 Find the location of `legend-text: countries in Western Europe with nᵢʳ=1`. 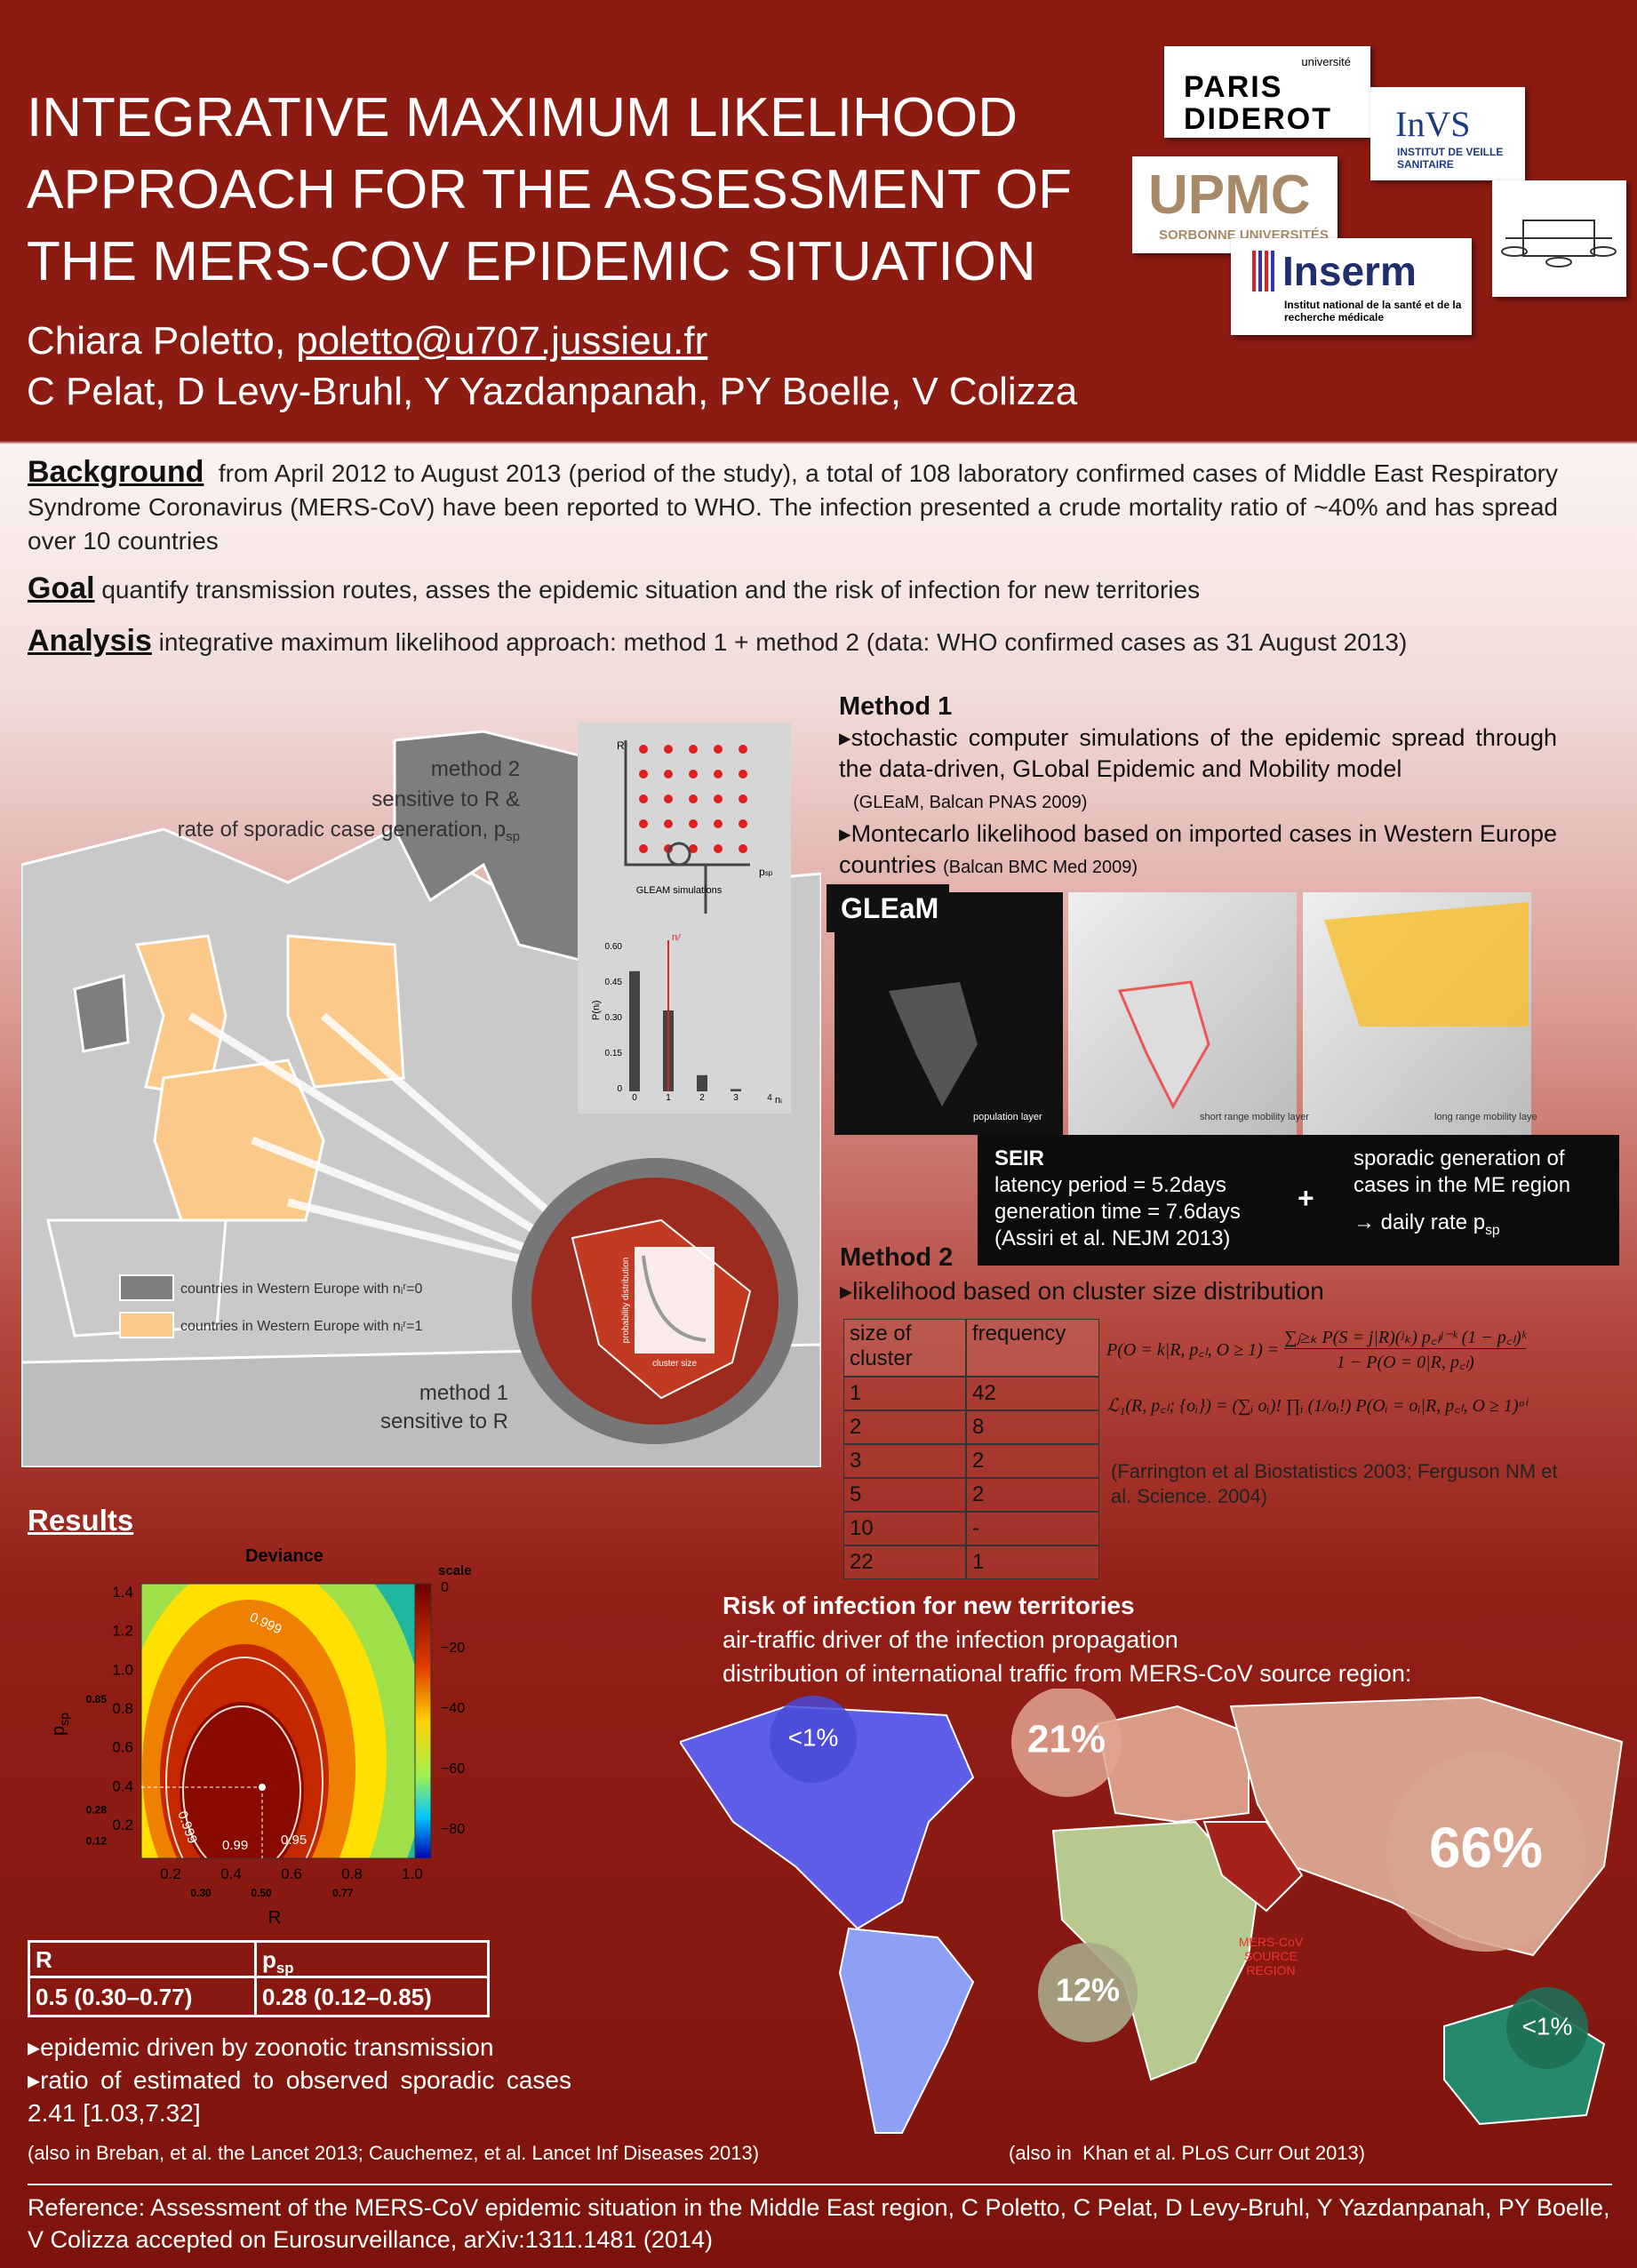

legend-text: countries in Western Europe with nᵢʳ=1 is located at coordinates (301, 1327).